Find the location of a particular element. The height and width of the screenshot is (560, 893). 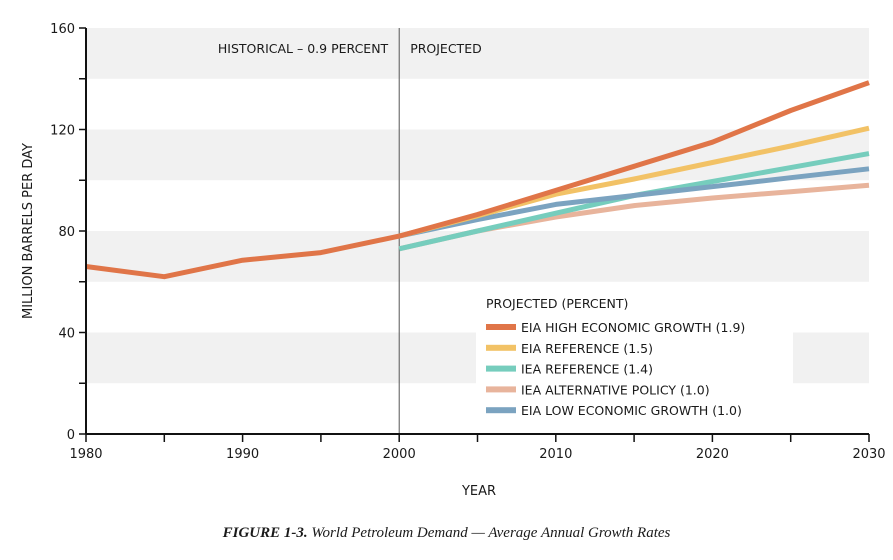

legend-title: PROJECTED (PERCENT) is located at coordinates (557, 303).